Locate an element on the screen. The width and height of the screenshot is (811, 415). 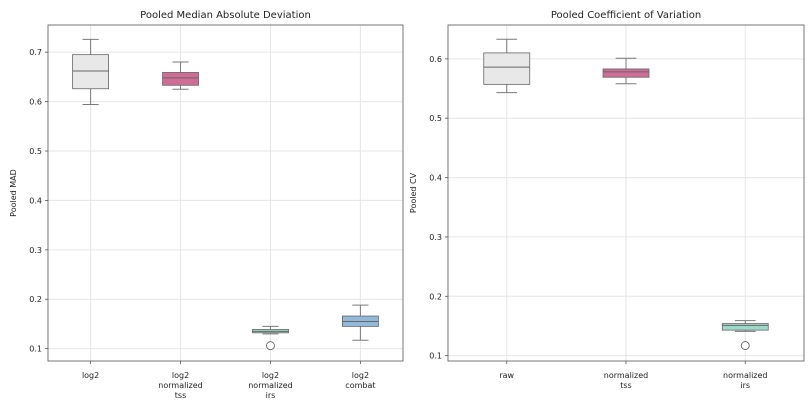
chart-title: Pooled Coefficient of Variation is located at coordinates (626, 15).